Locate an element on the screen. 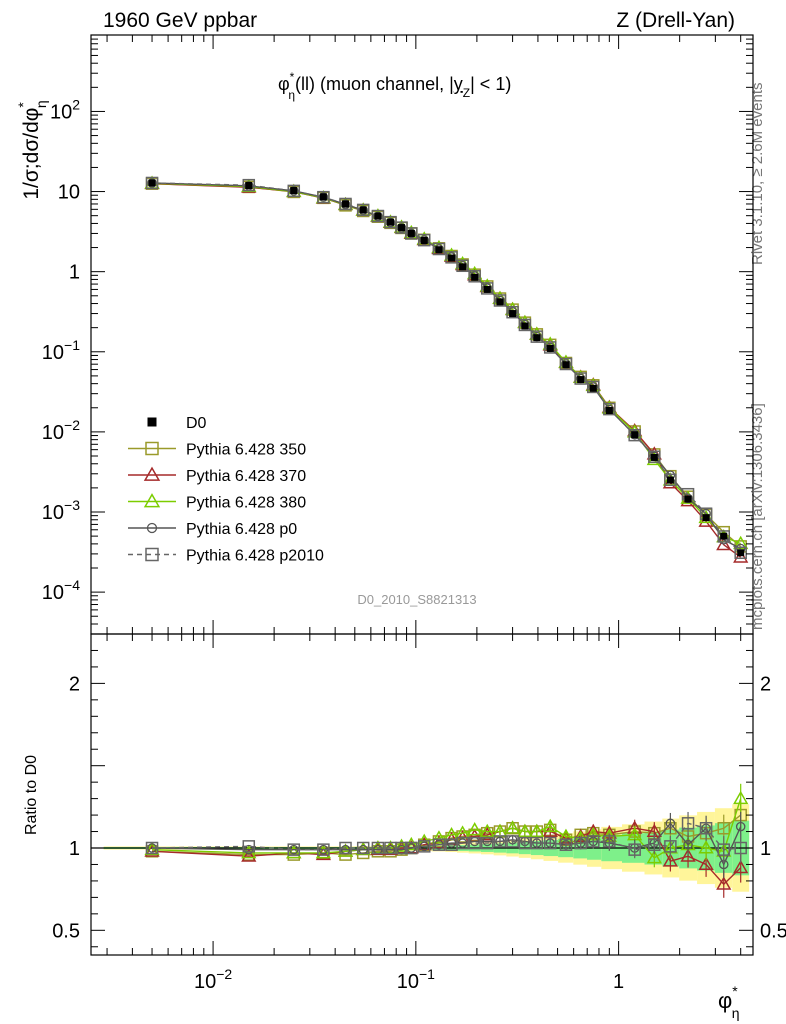 The image size is (786, 1024). legend-label: Pythia 6.428 350 is located at coordinates (246, 450).